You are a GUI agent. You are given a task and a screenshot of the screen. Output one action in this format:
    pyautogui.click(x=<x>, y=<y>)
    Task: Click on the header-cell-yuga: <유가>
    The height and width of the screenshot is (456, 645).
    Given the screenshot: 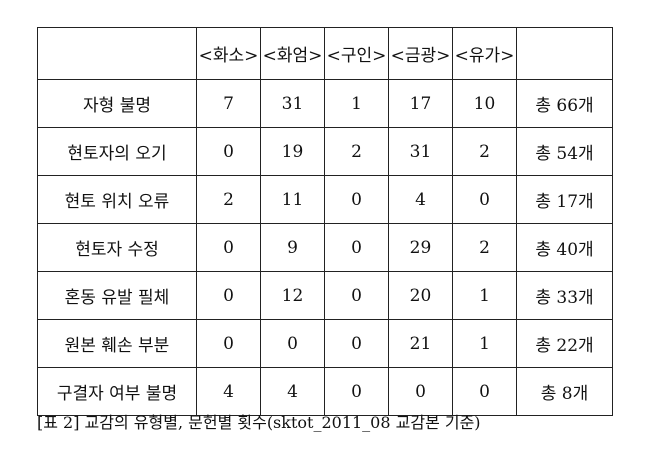 What is the action you would take?
    pyautogui.click(x=484, y=53)
    